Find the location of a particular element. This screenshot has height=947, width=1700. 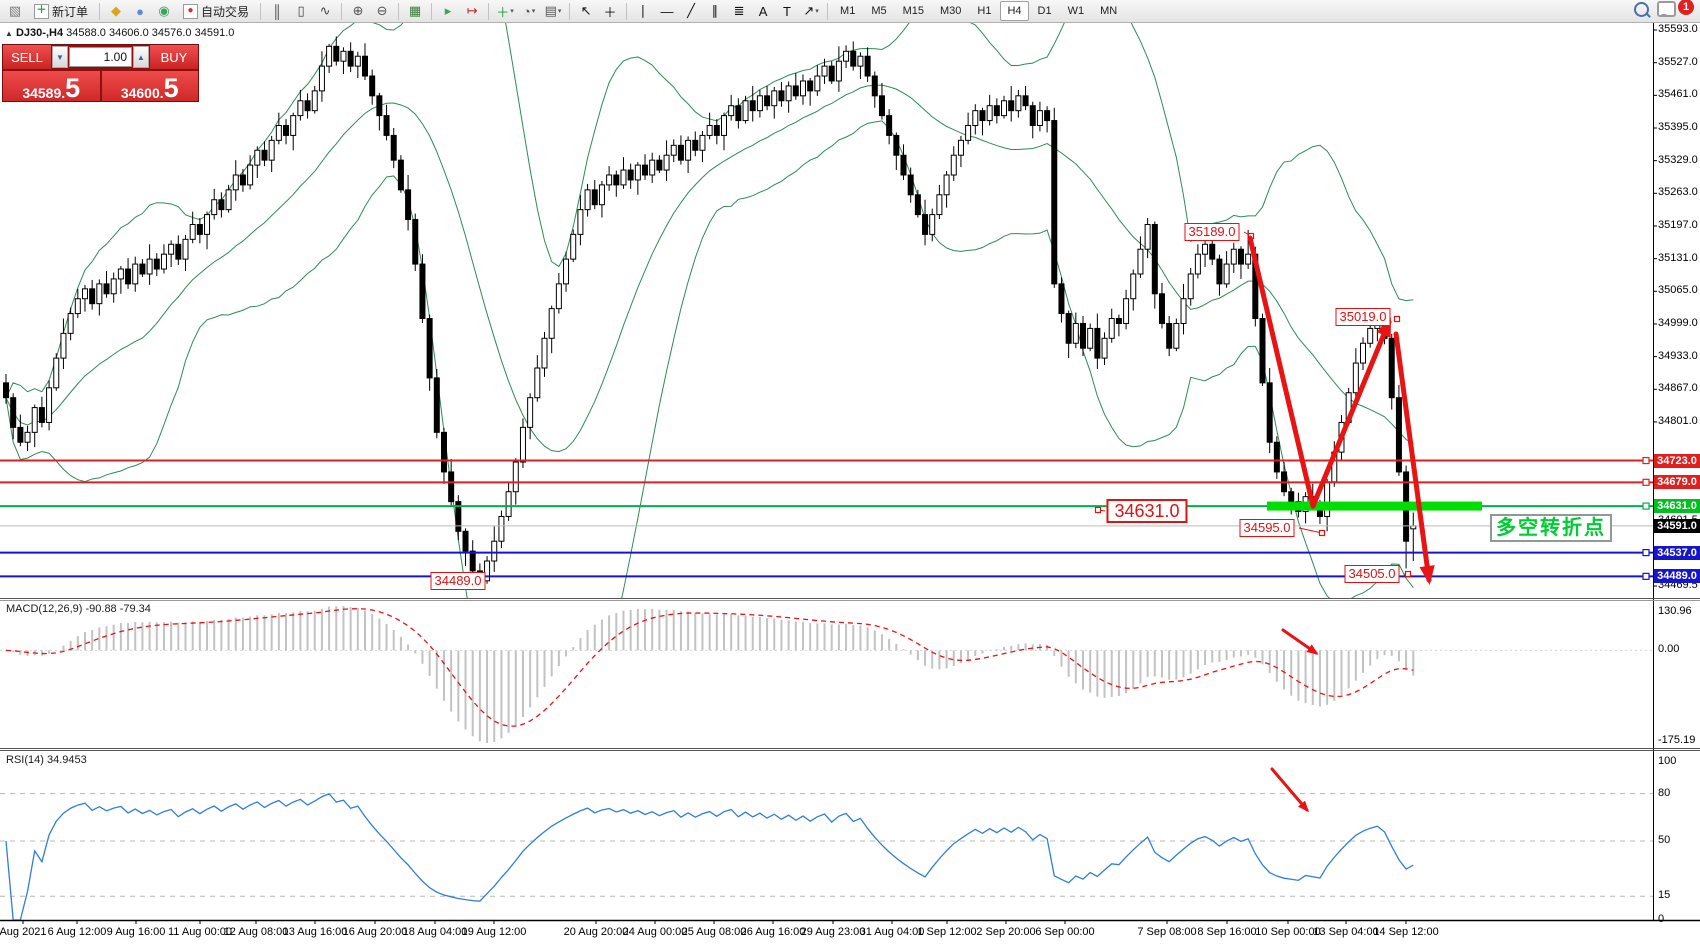

buy-price-main: 34600 is located at coordinates (140, 93).